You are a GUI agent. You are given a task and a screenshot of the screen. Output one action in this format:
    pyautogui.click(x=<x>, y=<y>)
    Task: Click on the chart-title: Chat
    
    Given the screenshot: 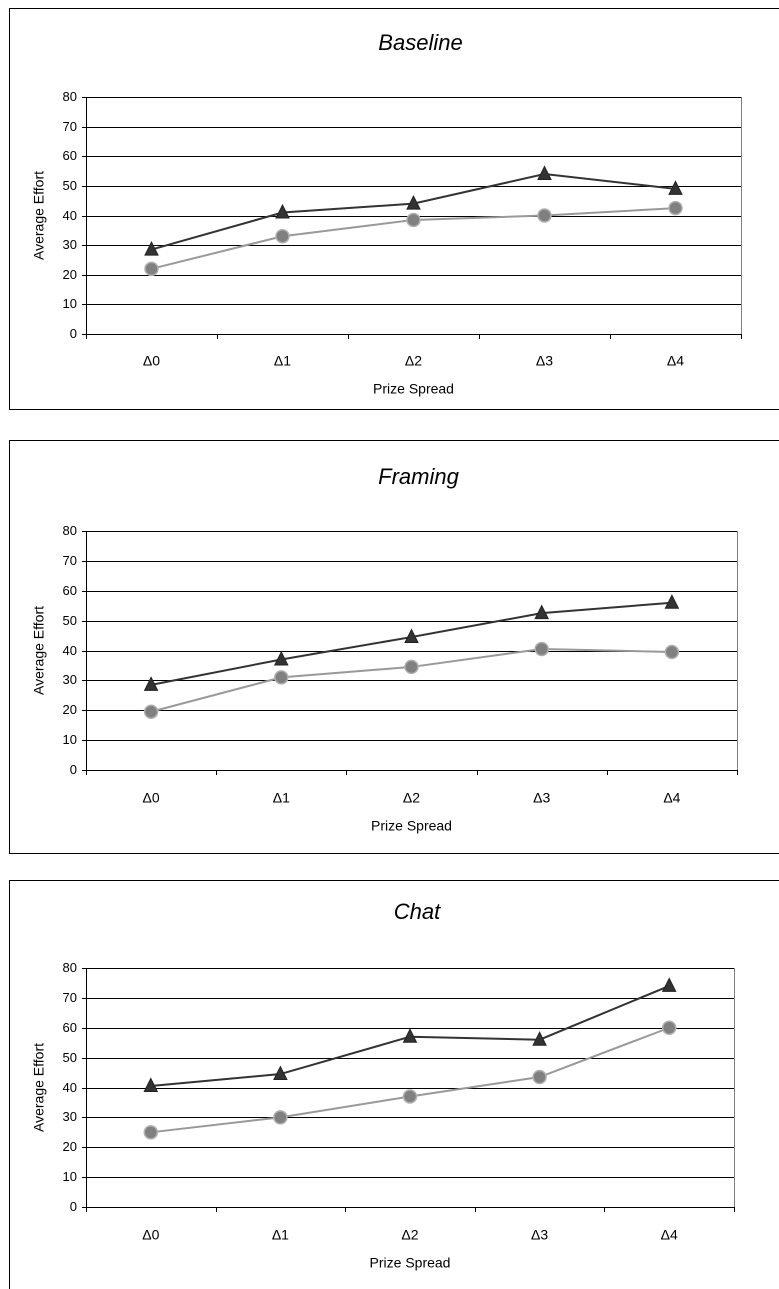 What is the action you would take?
    pyautogui.click(x=417, y=911)
    